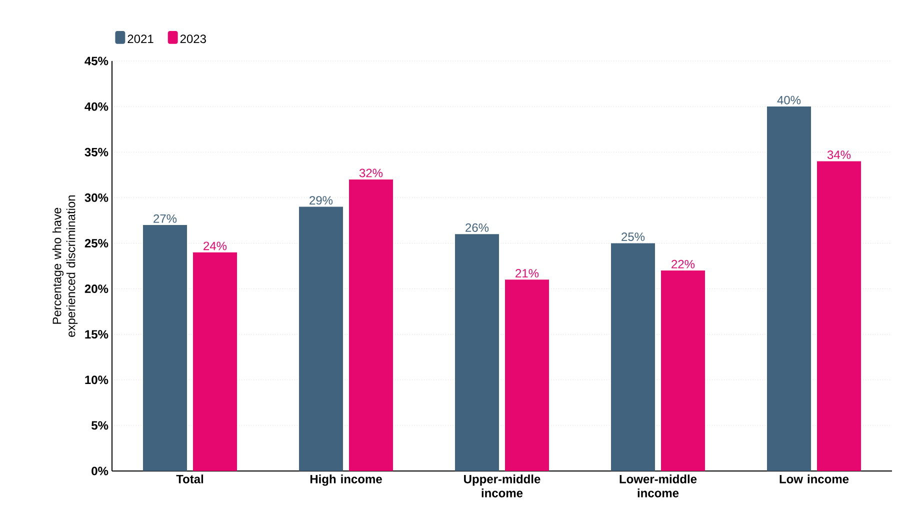  What do you see at coordinates (100, 471) in the screenshot?
I see `y-tick-label: 0%` at bounding box center [100, 471].